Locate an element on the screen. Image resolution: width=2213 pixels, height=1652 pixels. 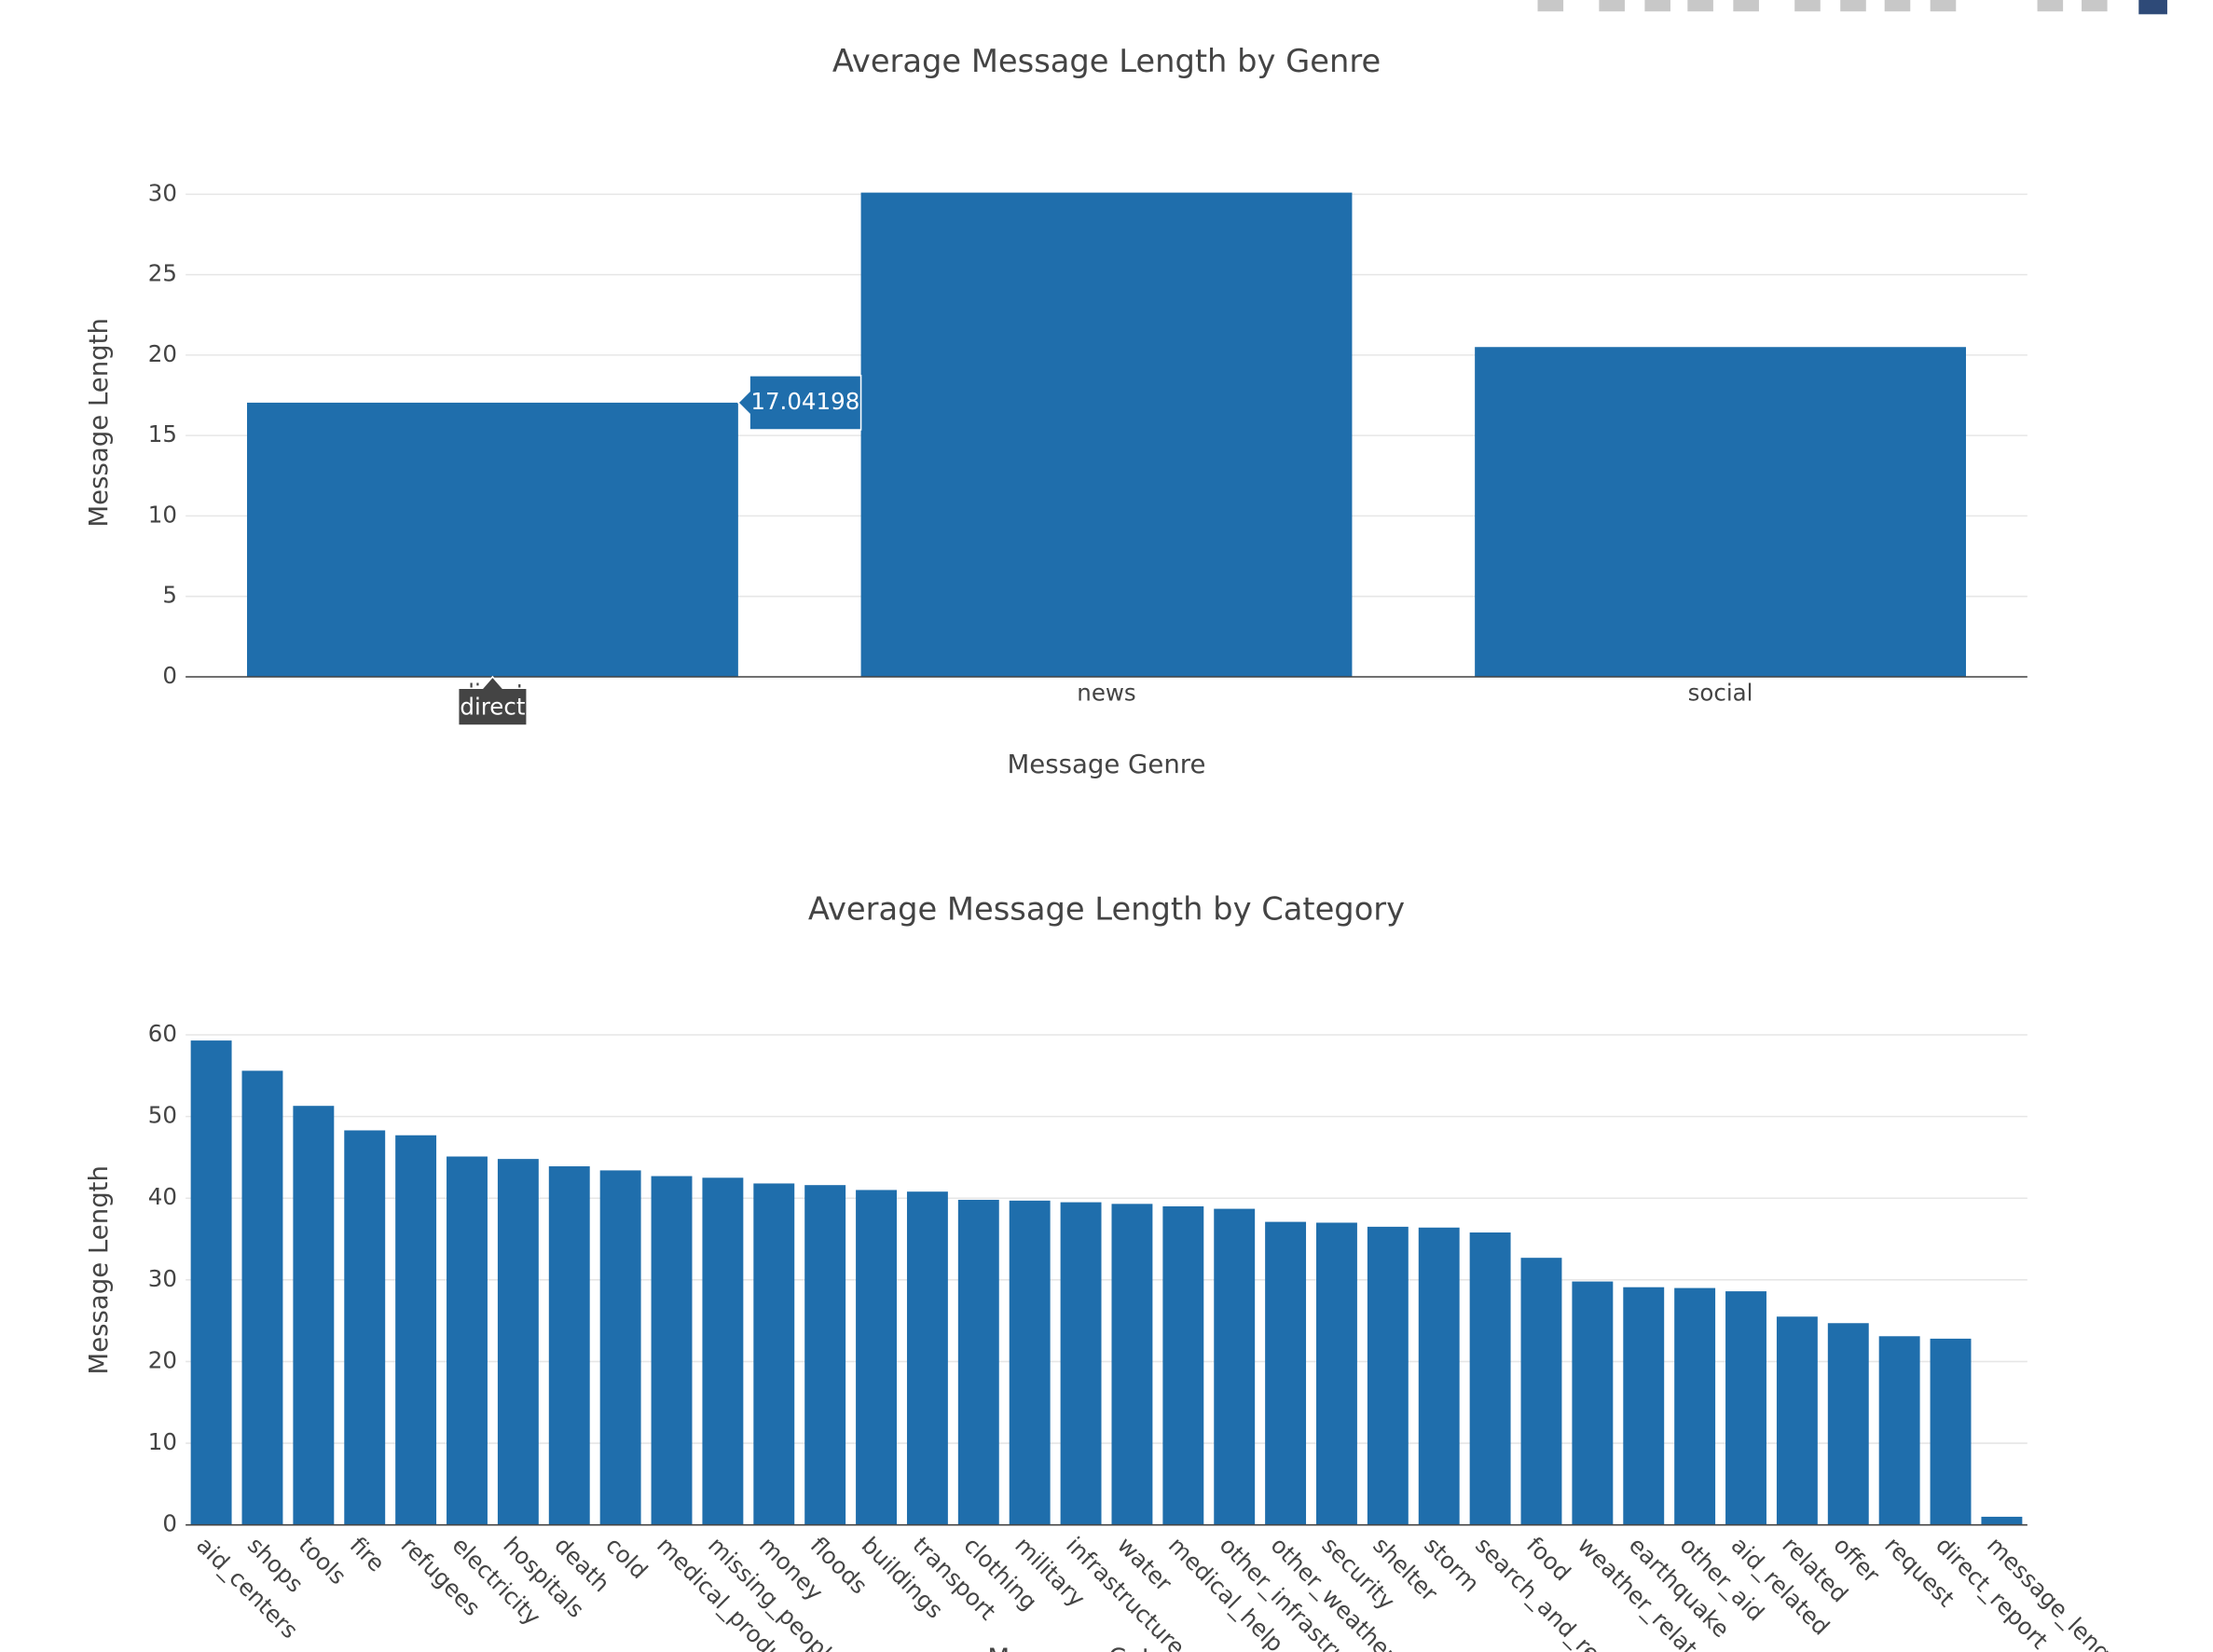
x-tick-label: news is located at coordinates (1106, 692).